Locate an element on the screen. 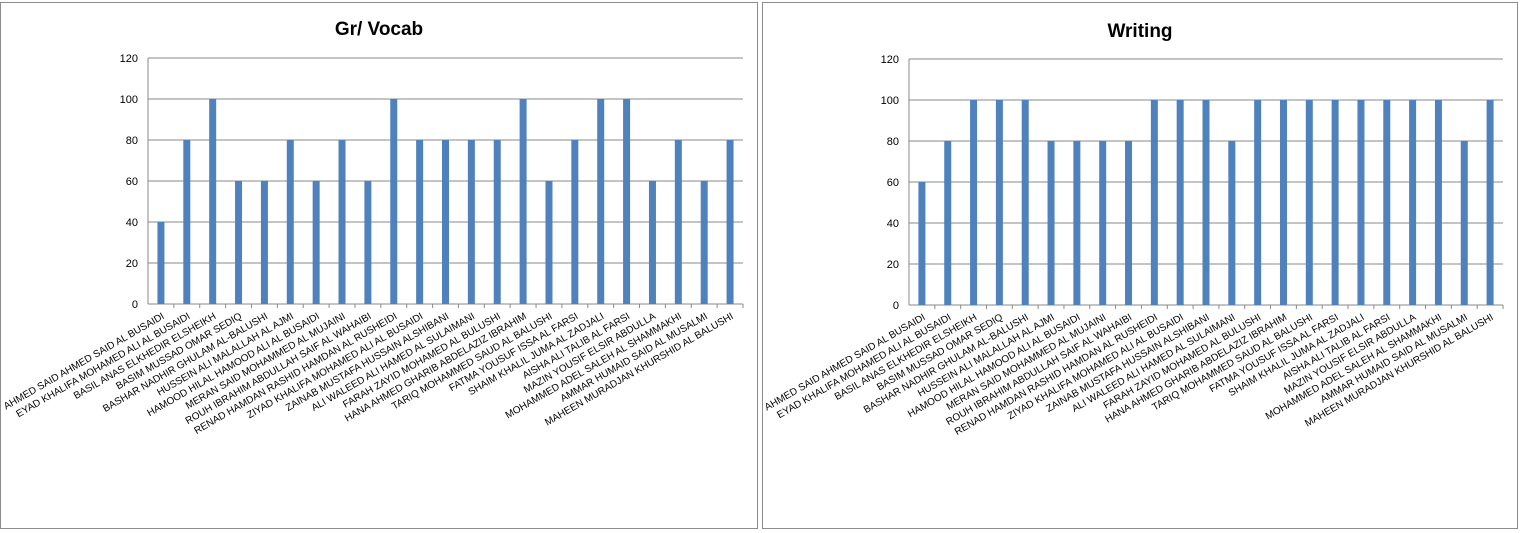  chart-title: Writing is located at coordinates (1139, 31).